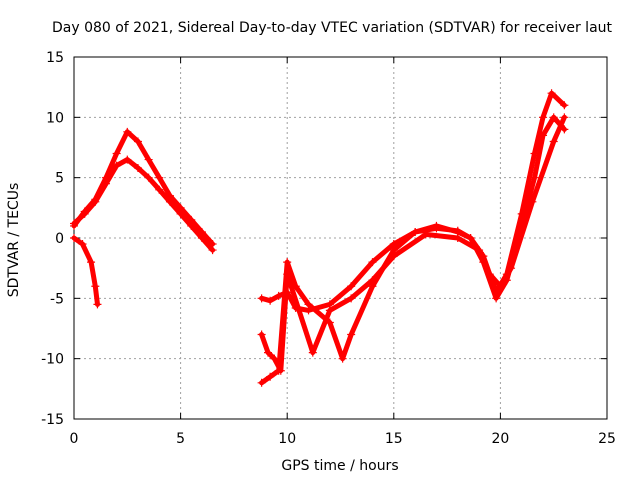 The height and width of the screenshot is (480, 640). I want to click on x-tick-label: 5, so click(180, 439).